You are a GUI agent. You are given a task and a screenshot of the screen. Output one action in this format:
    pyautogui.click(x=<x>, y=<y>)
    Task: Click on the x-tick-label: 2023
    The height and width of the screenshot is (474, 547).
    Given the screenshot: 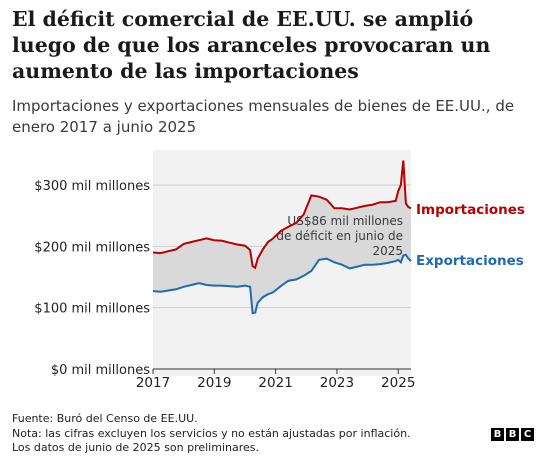 What is the action you would take?
    pyautogui.click(x=337, y=382)
    